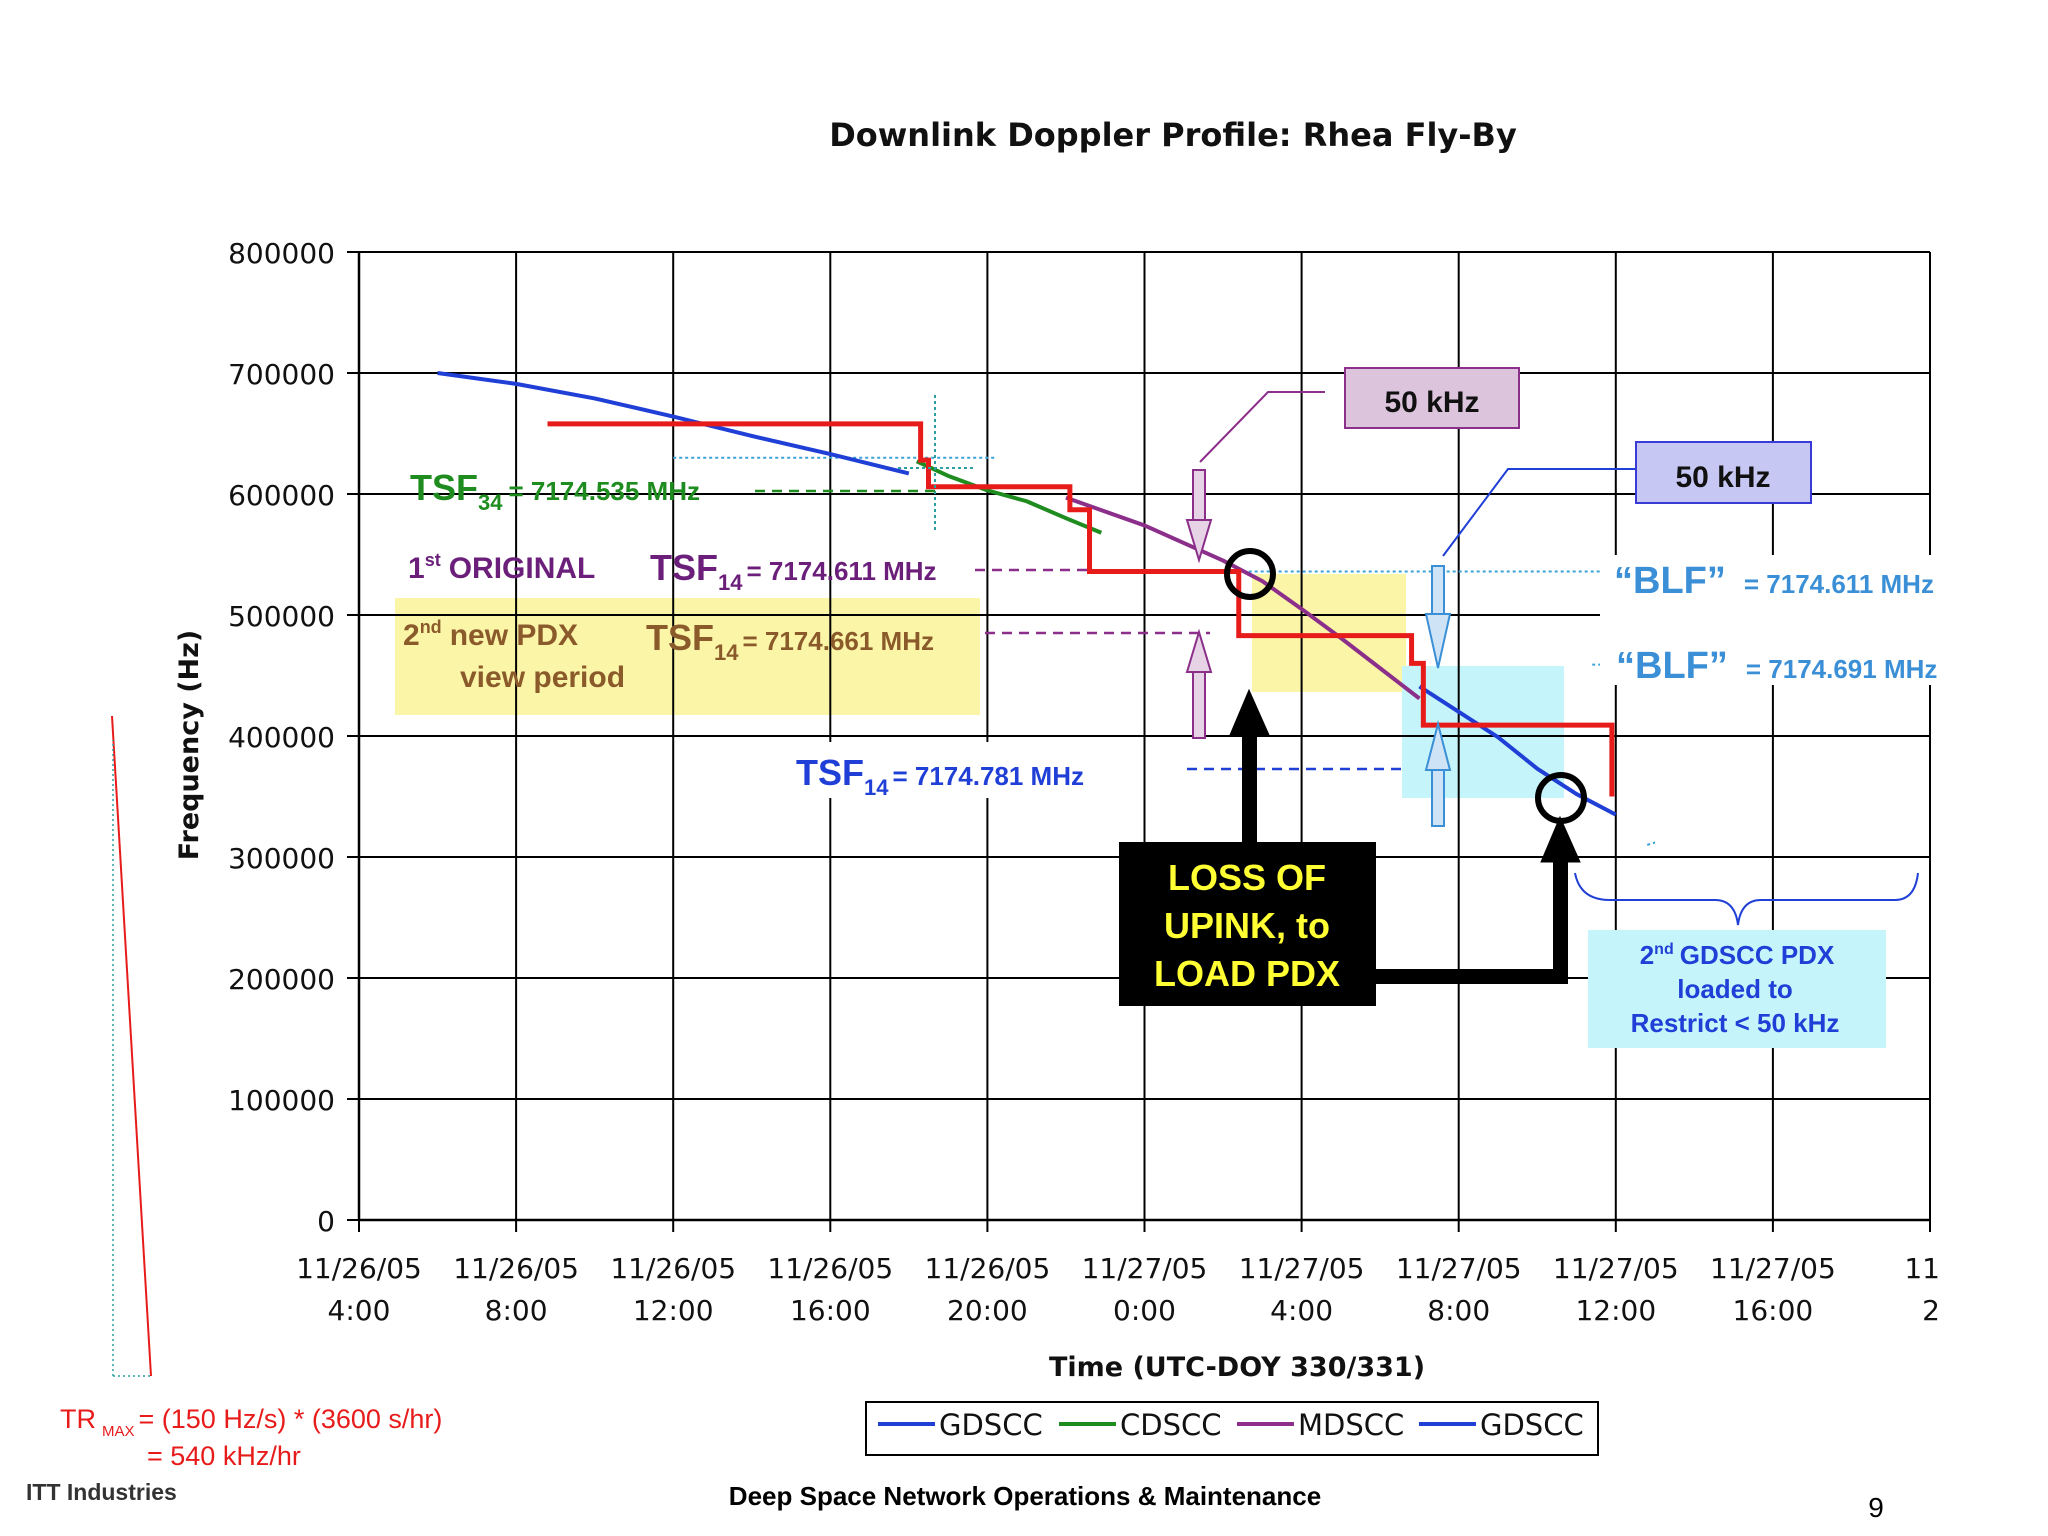 The height and width of the screenshot is (1536, 2048). Describe the element at coordinates (604, 491) in the screenshot. I see `tsf34-value: = 7174.535 MHz` at that location.